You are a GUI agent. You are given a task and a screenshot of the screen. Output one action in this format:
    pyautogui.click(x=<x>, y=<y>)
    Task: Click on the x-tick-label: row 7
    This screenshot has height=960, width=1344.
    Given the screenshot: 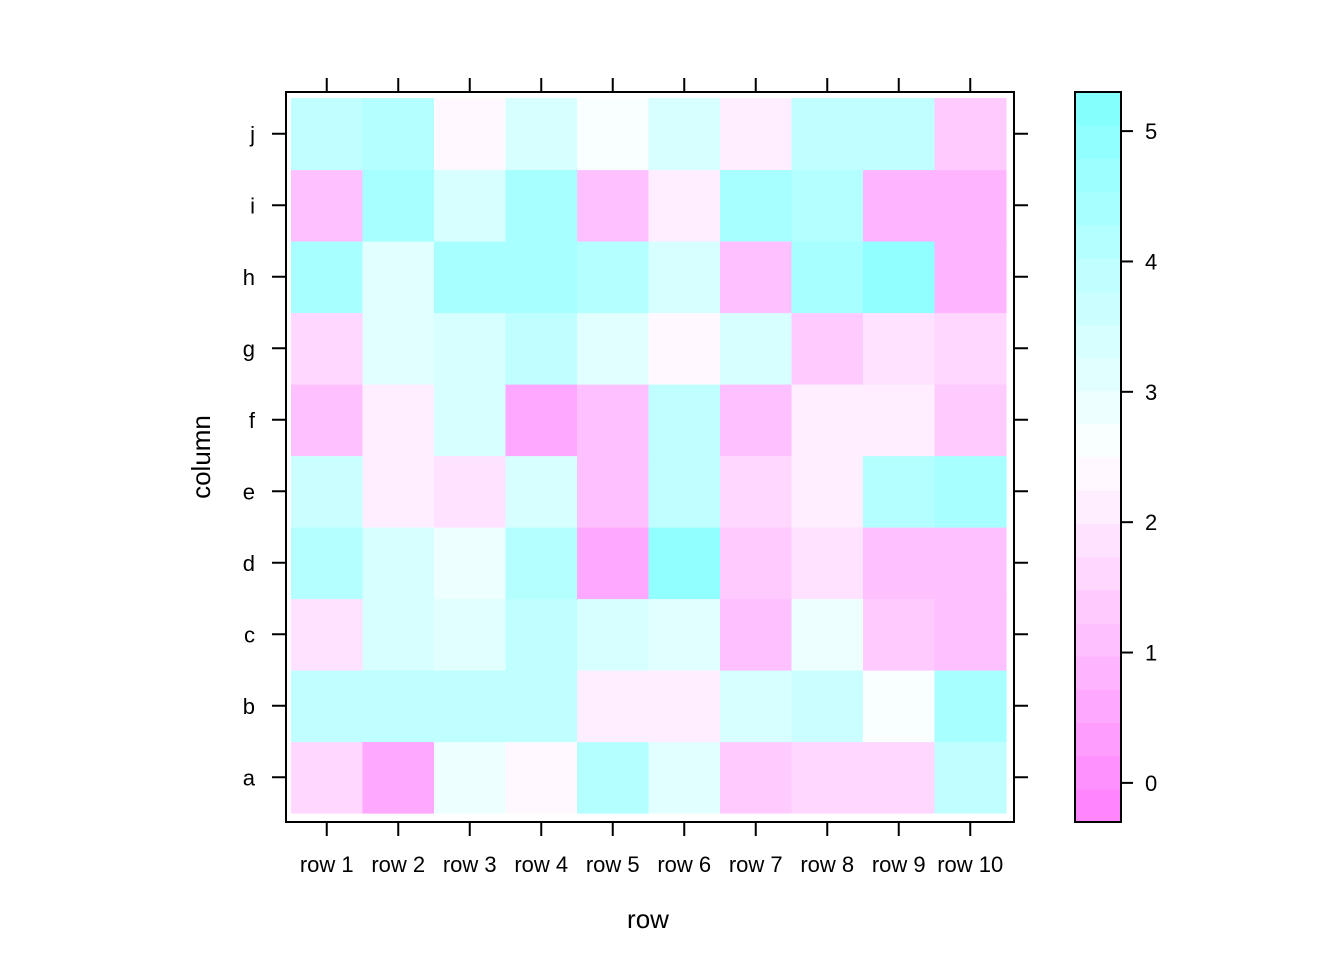 What is the action you would take?
    pyautogui.click(x=756, y=864)
    